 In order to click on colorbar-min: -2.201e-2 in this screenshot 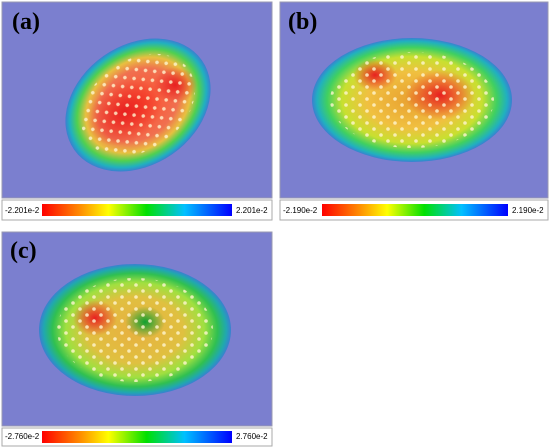, I will do `click(22, 210)`.